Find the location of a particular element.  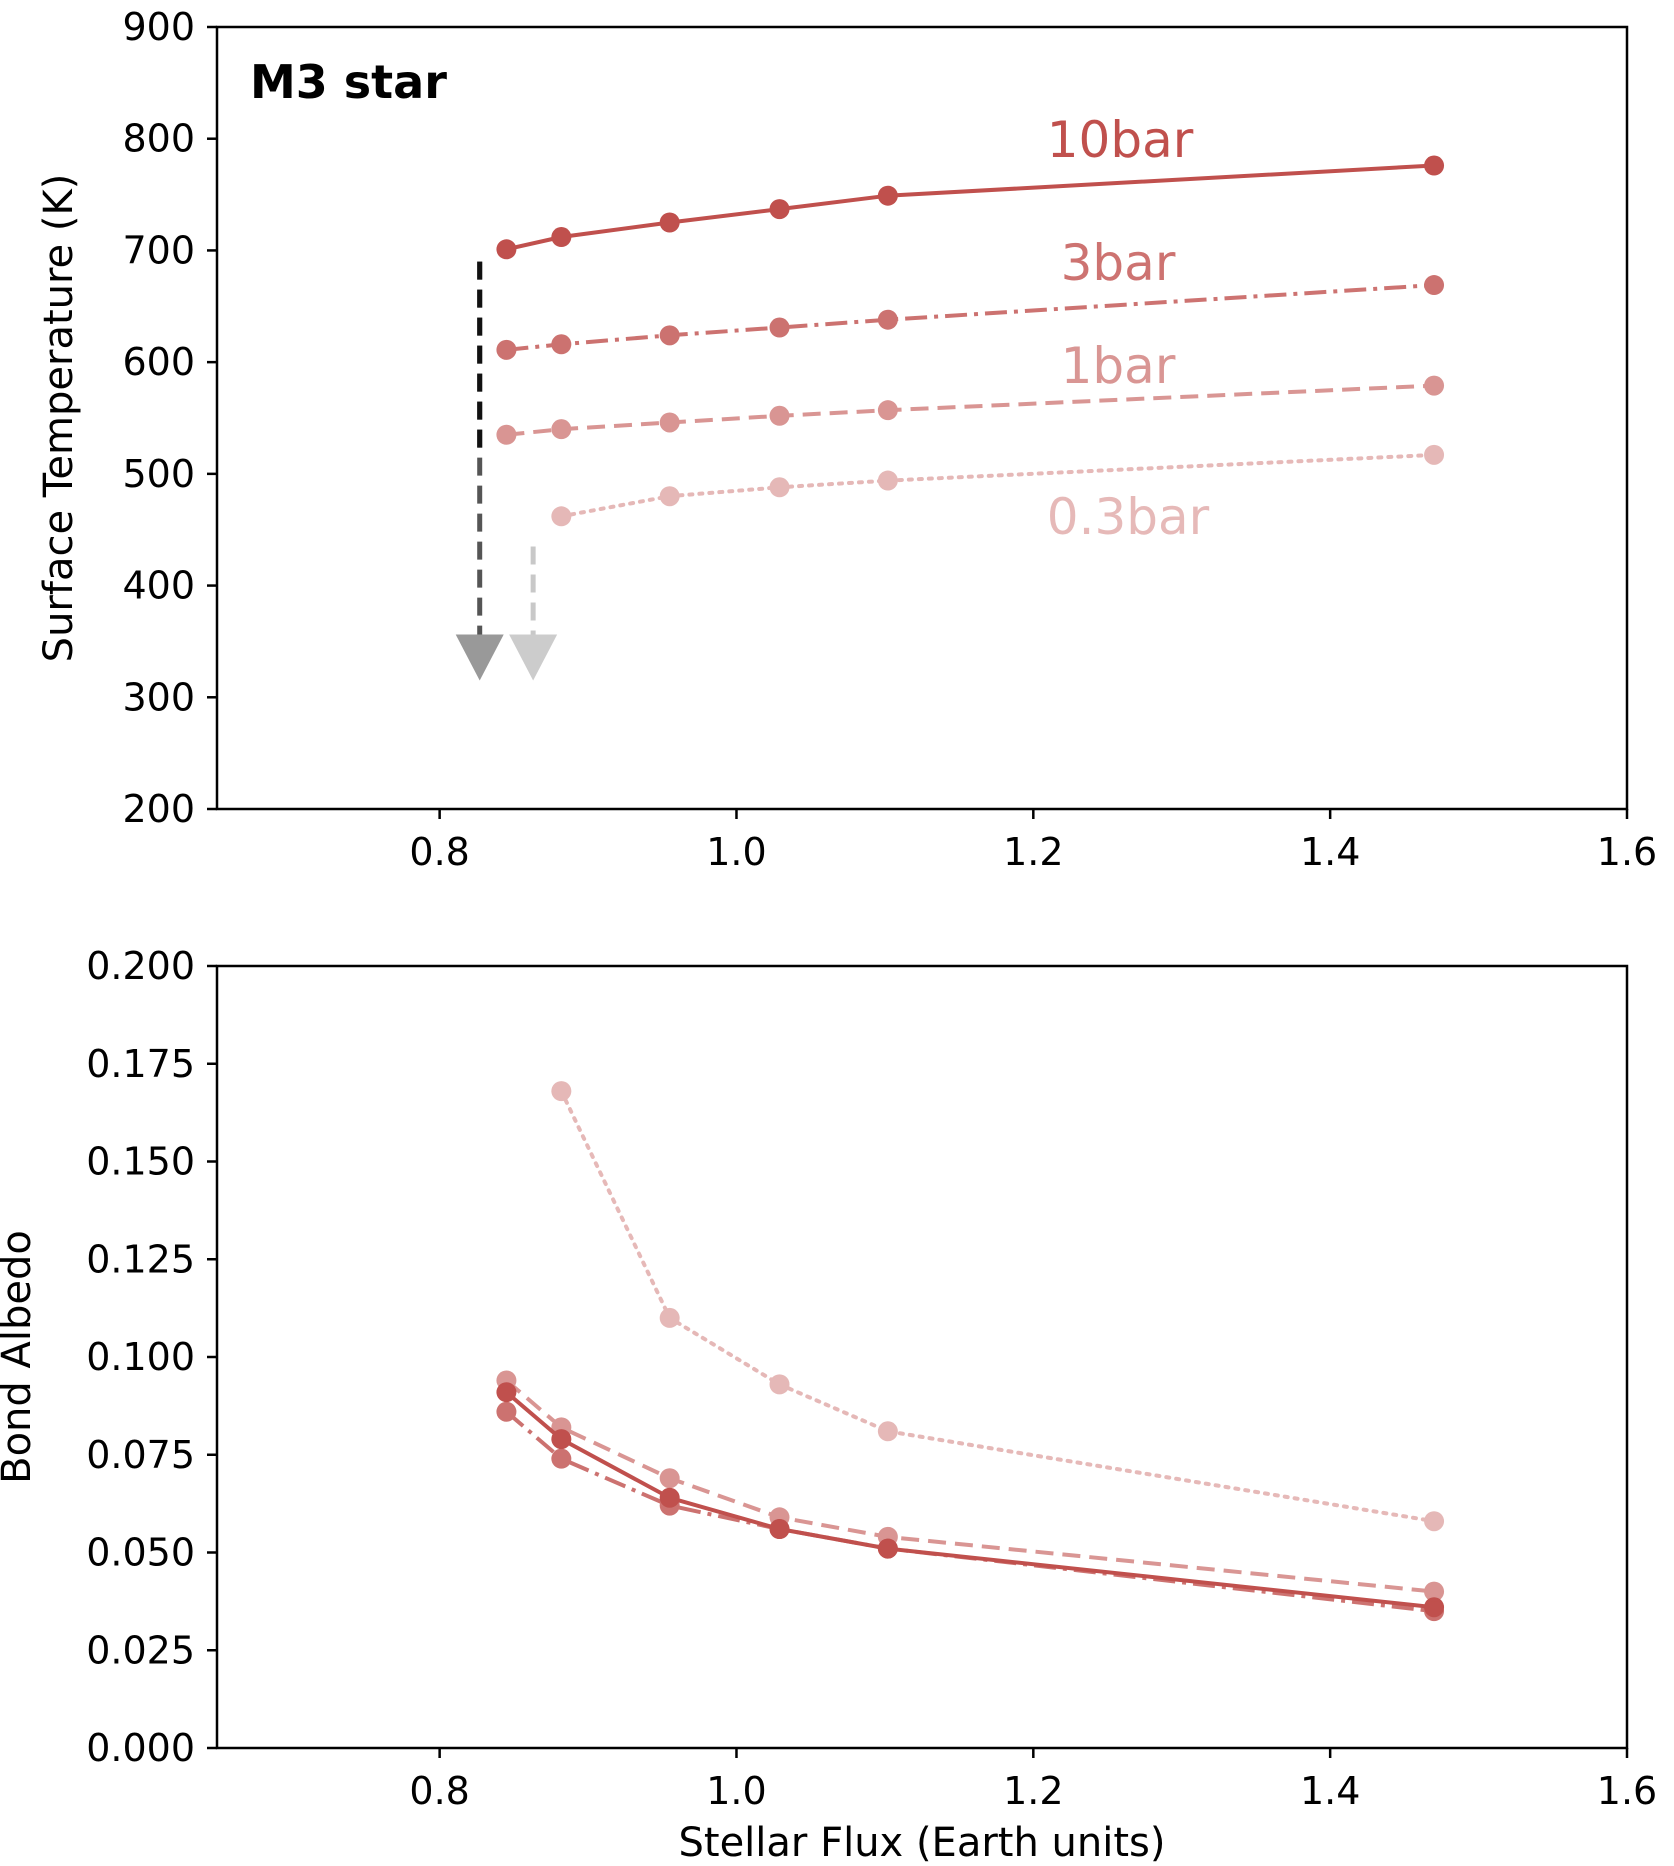

y-tick-label: 900 is located at coordinates (158, 27).